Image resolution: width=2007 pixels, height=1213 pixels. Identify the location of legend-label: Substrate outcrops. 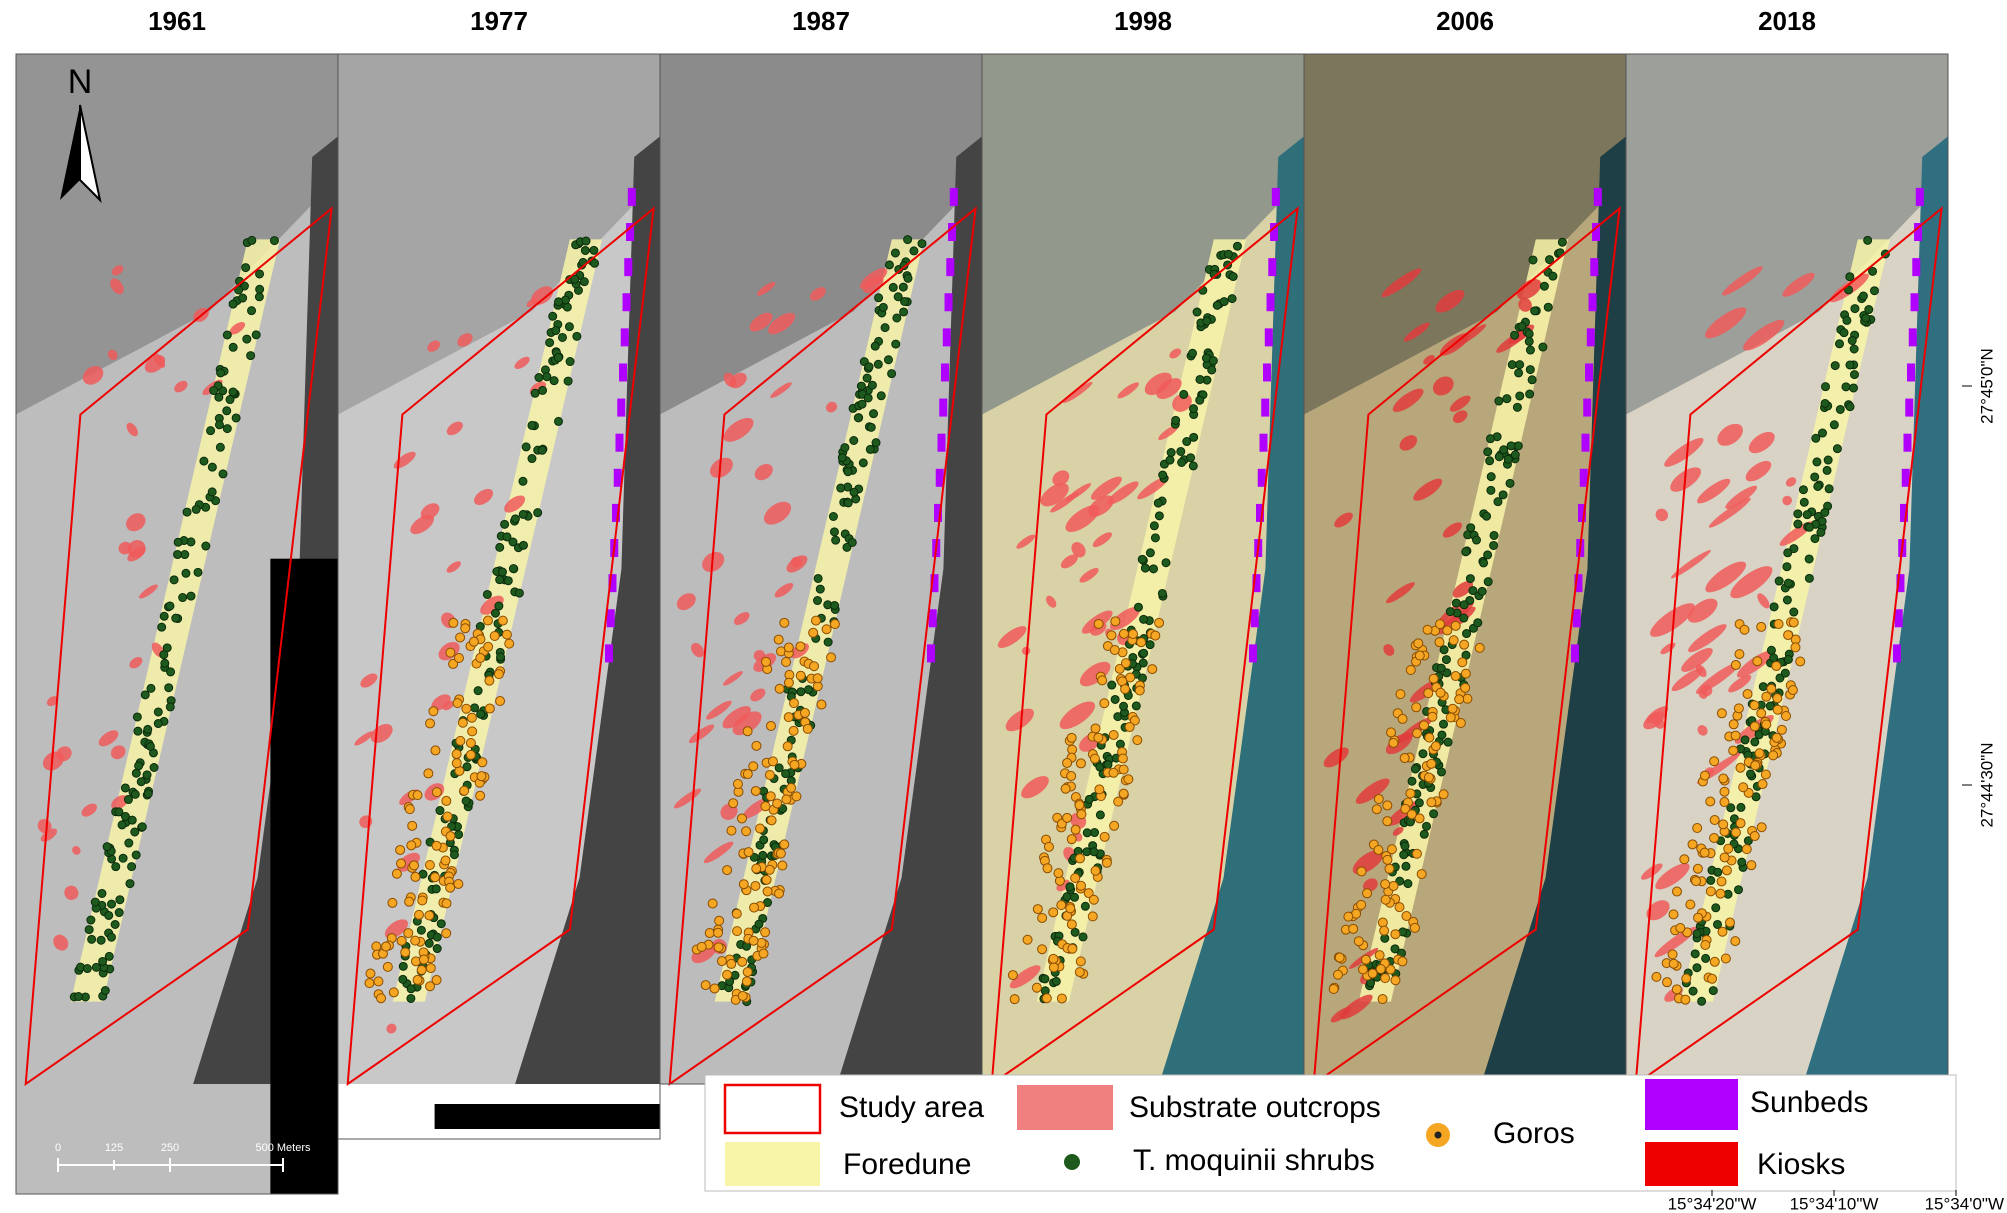
(1255, 1107).